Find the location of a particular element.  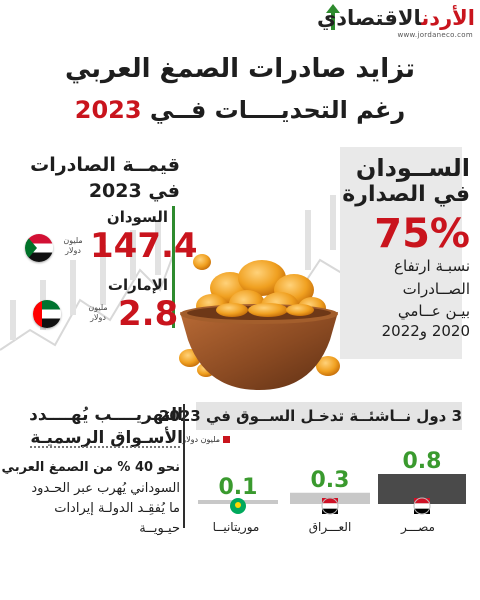

page-title: تزايد صادرات الصمغ العربي is located at coordinates (240, 69).